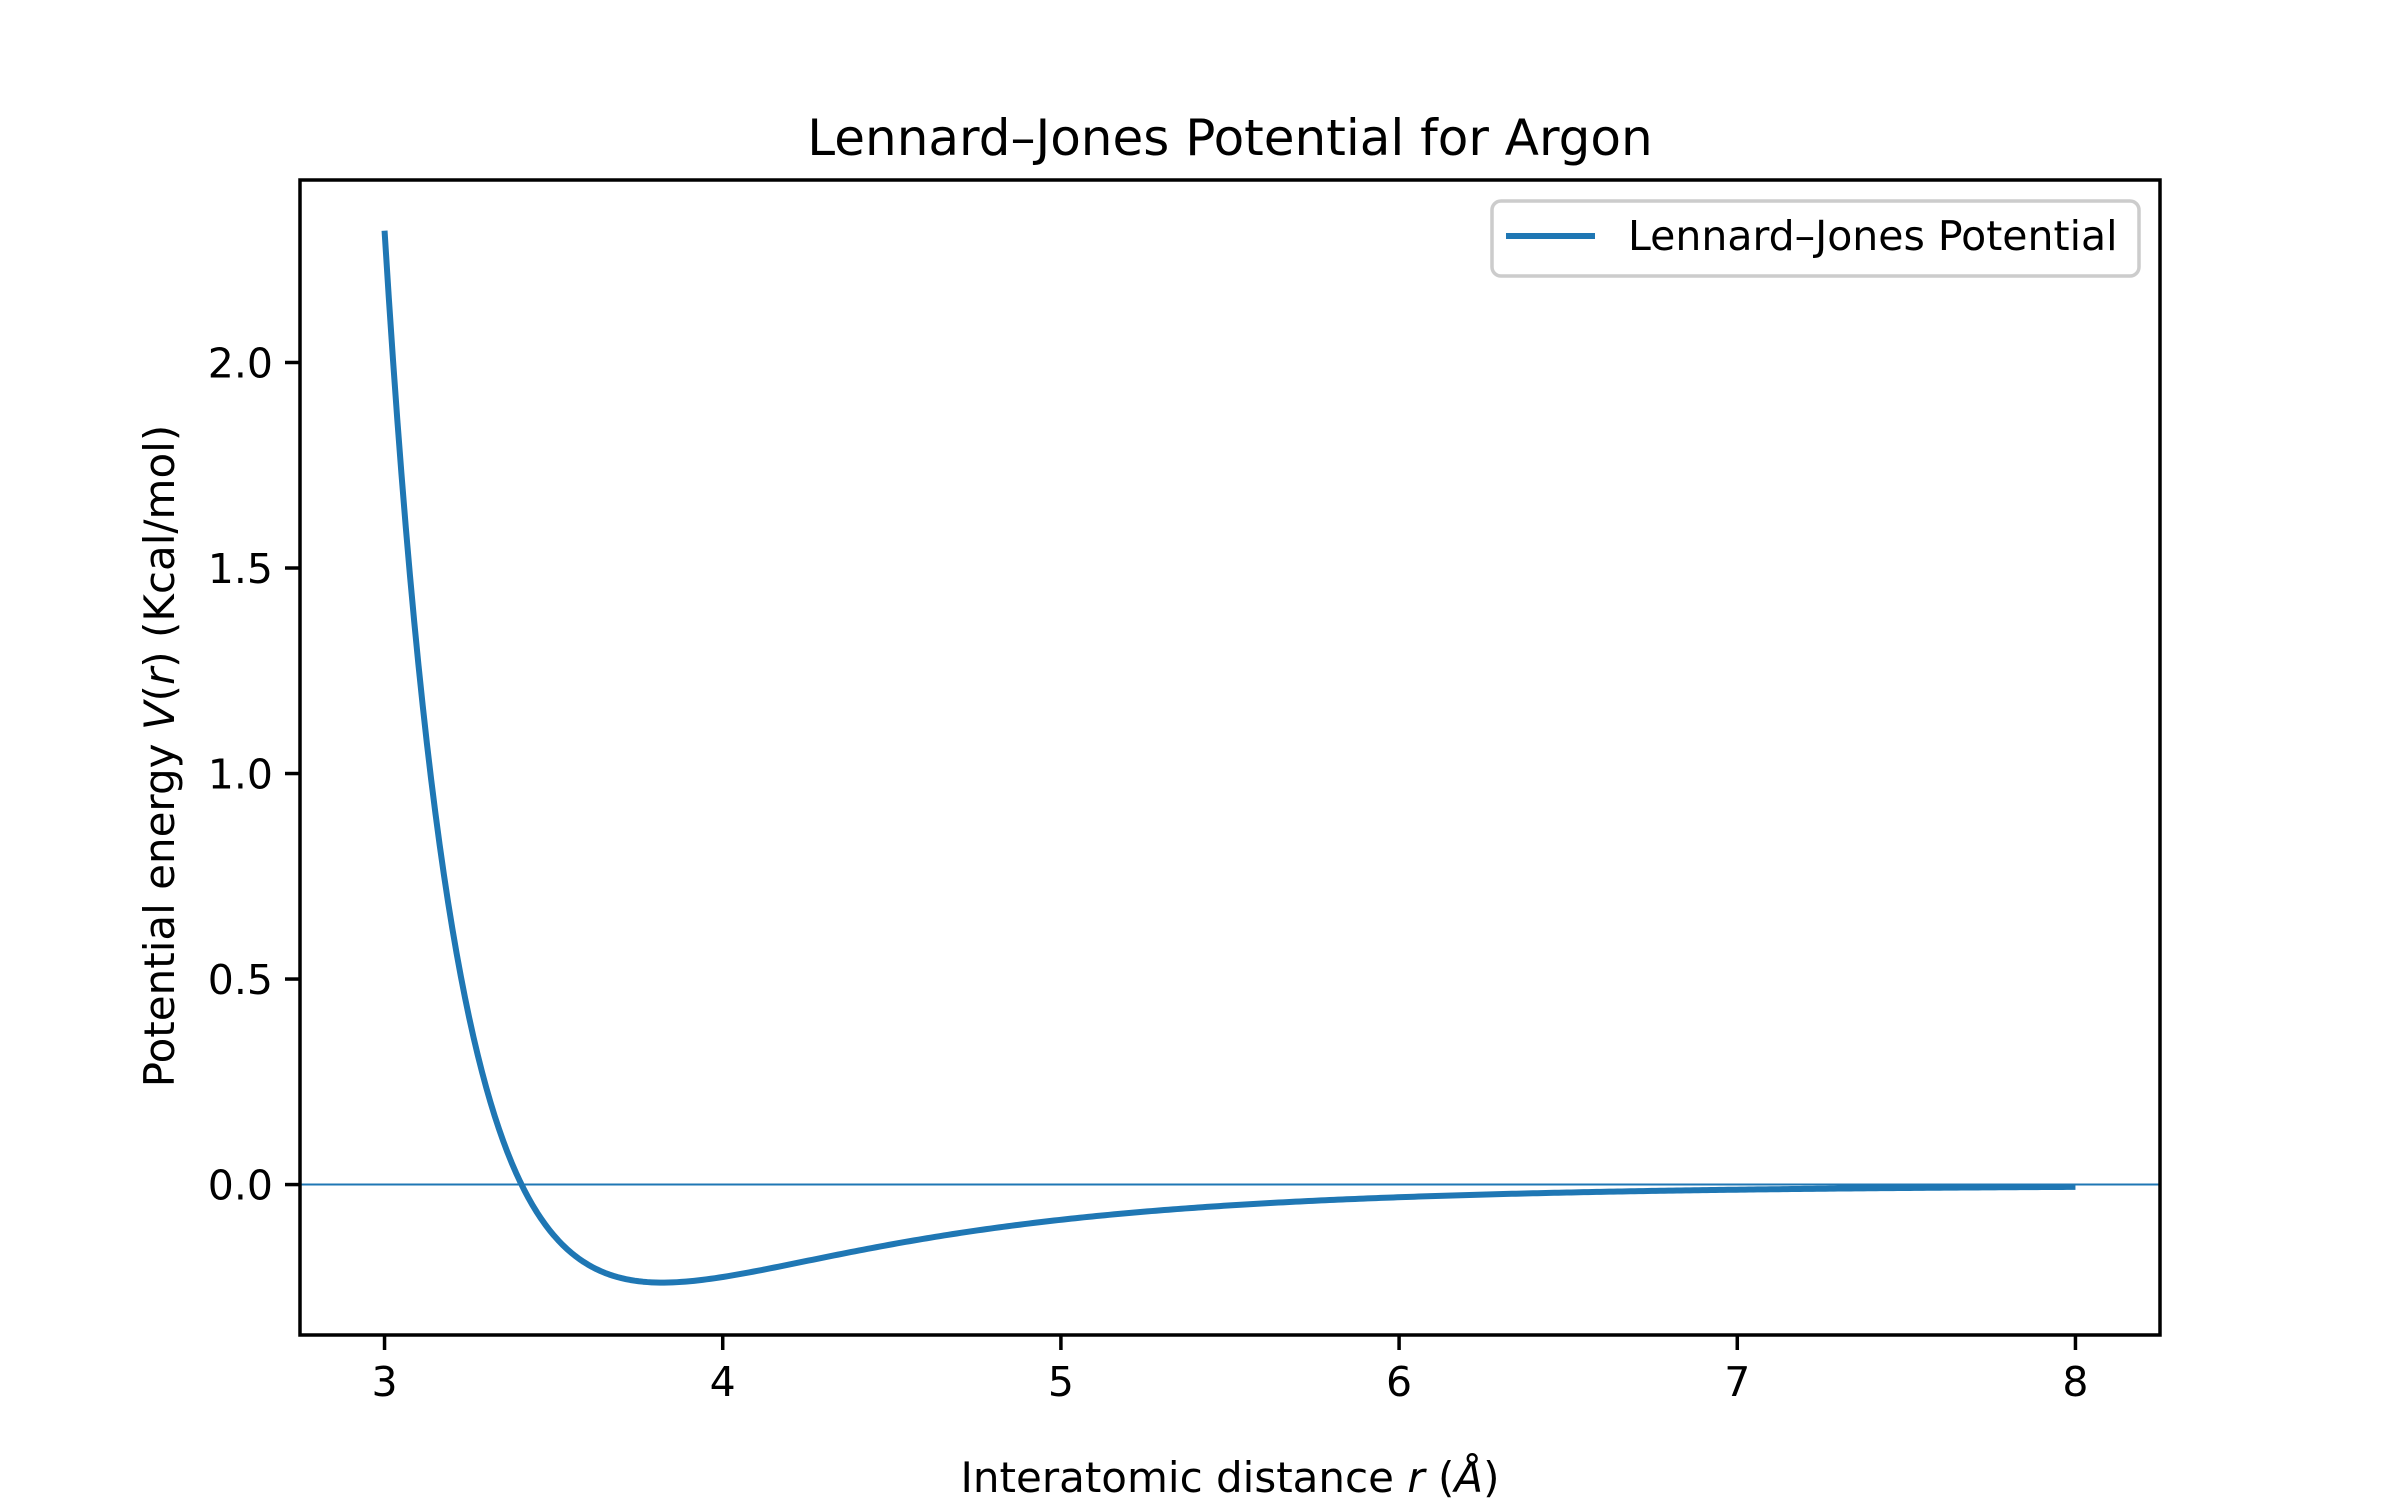  Describe the element at coordinates (1399, 1382) in the screenshot. I see `x-tick-label: 6` at that location.